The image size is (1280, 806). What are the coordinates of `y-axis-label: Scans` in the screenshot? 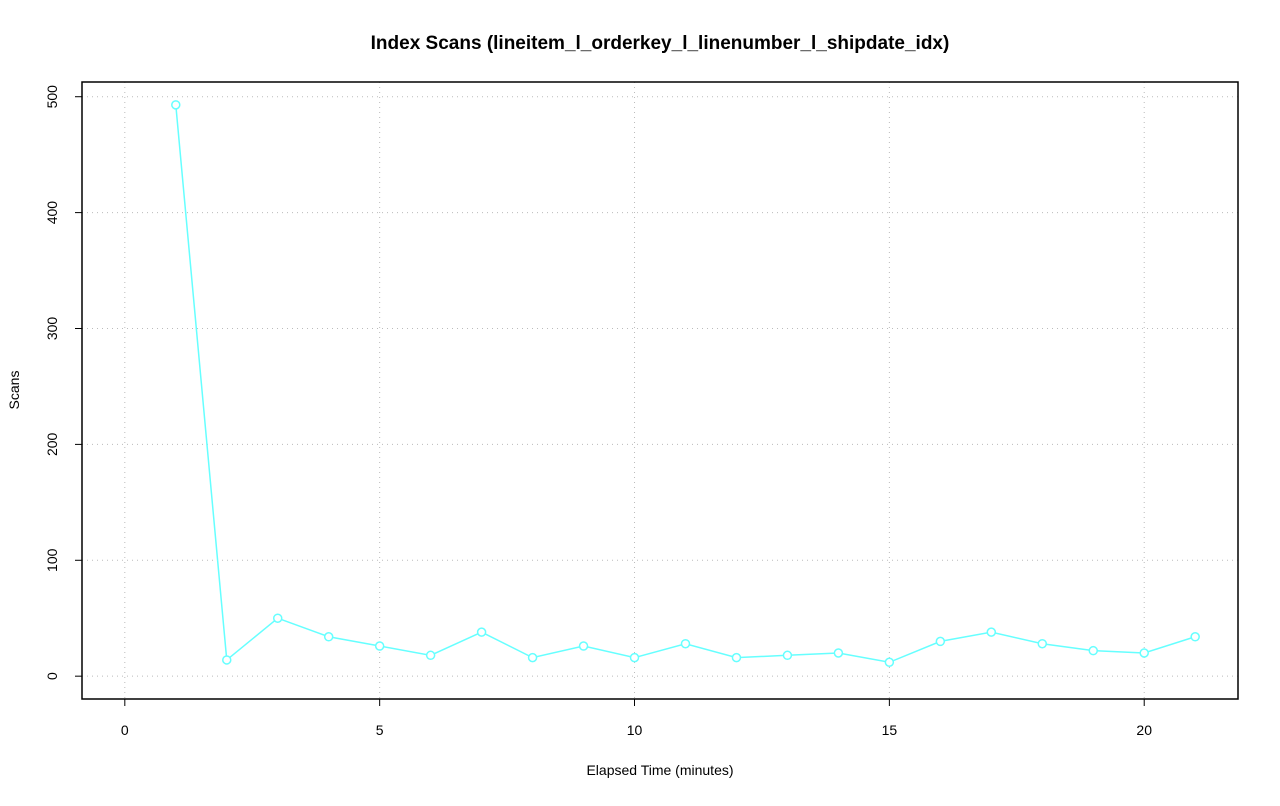 It's located at (14, 390).